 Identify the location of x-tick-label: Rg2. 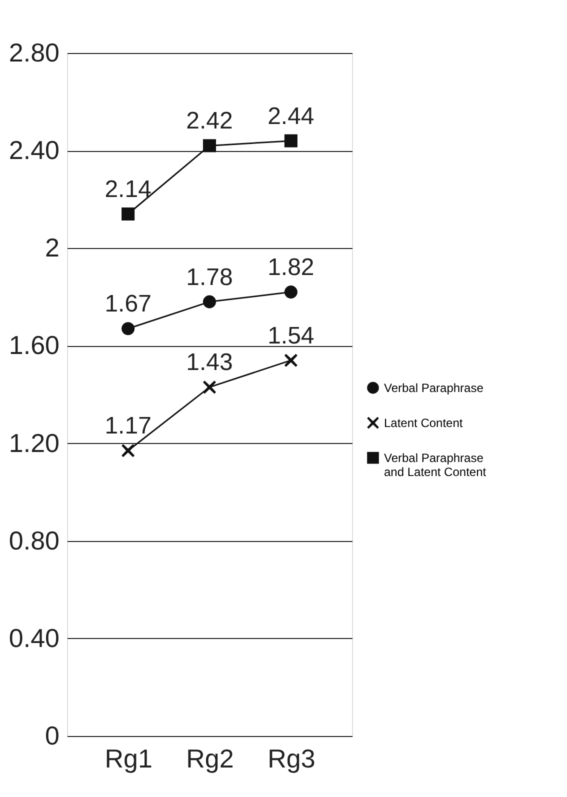
(210, 759).